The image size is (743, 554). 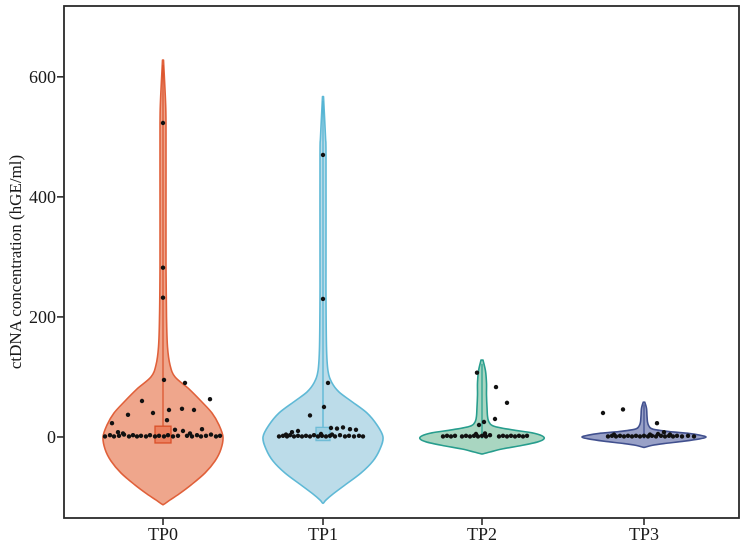 What do you see at coordinates (643, 534) in the screenshot?
I see `x-tick-label-tp3: TP3` at bounding box center [643, 534].